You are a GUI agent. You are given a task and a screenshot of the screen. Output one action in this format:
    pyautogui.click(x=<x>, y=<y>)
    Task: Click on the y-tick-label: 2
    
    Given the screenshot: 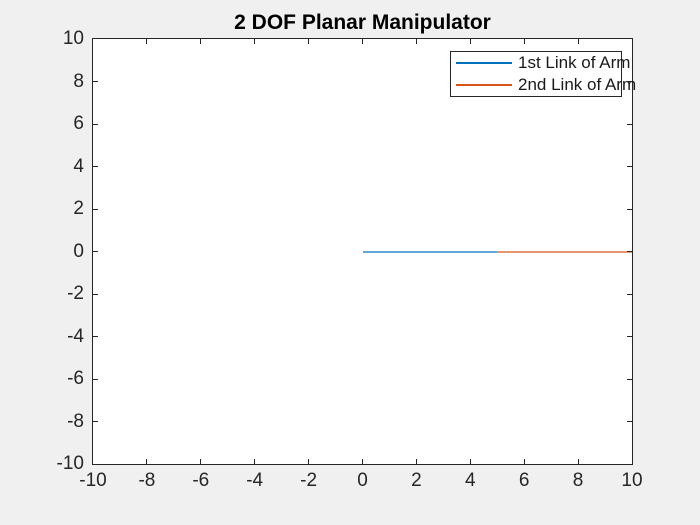 What is the action you would take?
    pyautogui.click(x=78, y=208)
    